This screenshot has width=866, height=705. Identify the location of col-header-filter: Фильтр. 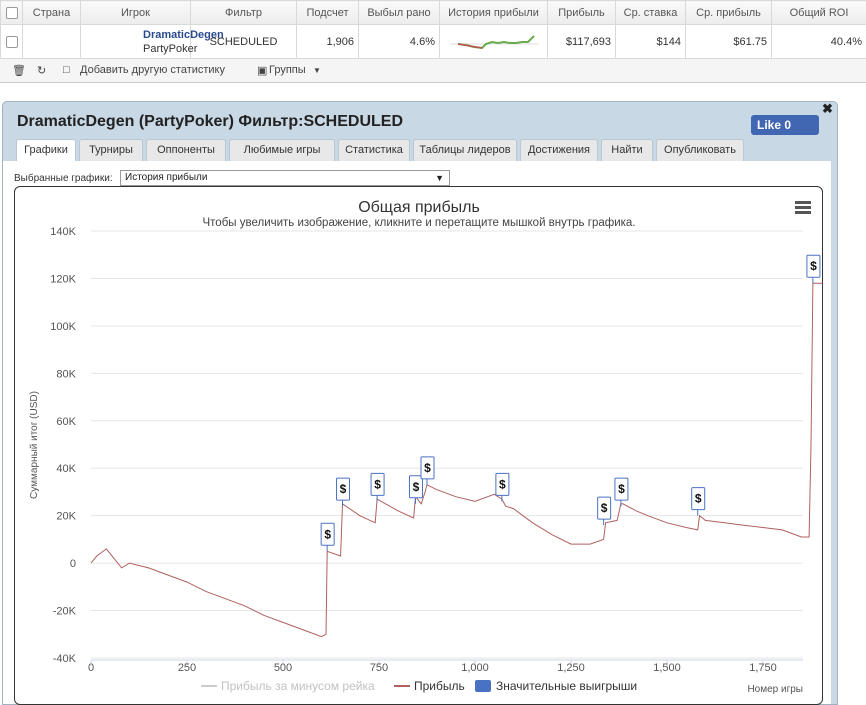
(243, 12).